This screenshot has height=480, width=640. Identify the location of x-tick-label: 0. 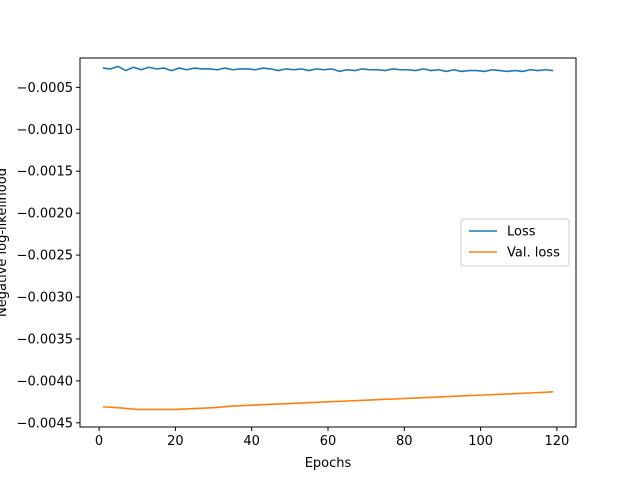
(99, 441).